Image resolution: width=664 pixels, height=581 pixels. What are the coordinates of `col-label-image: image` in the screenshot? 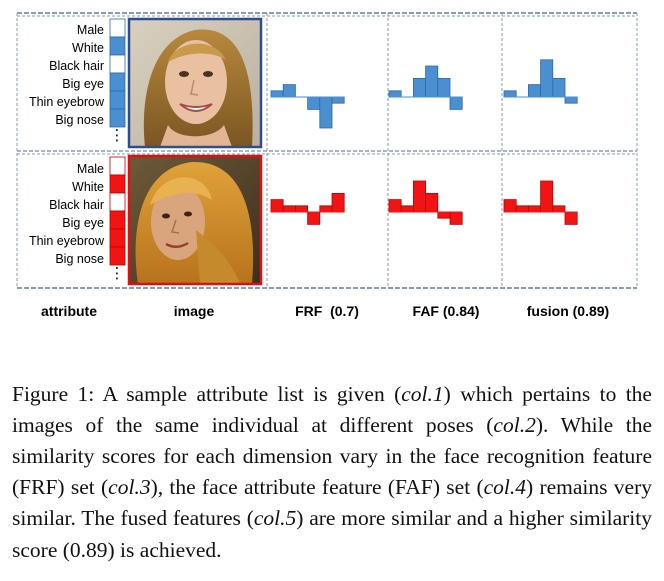 It's located at (194, 311).